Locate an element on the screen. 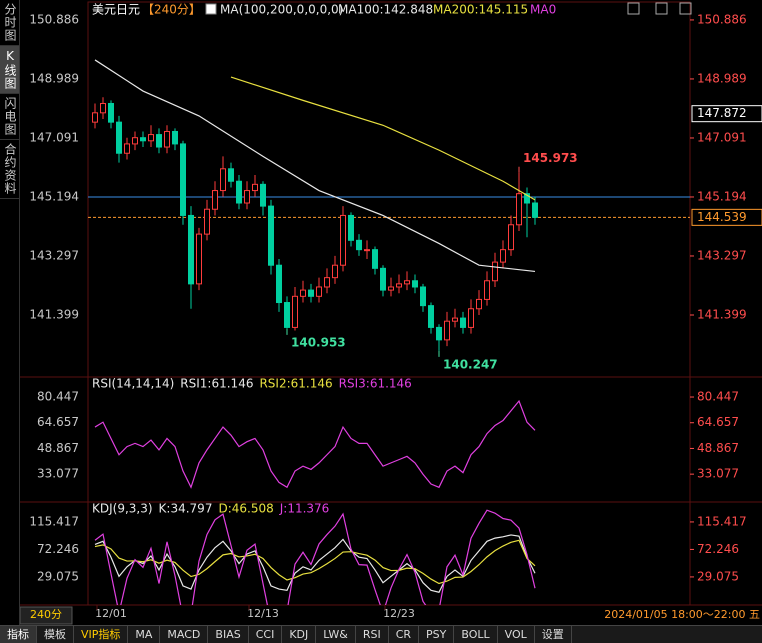  chart-header: MA(100,200,0,0,0,0) is located at coordinates (281, 10).